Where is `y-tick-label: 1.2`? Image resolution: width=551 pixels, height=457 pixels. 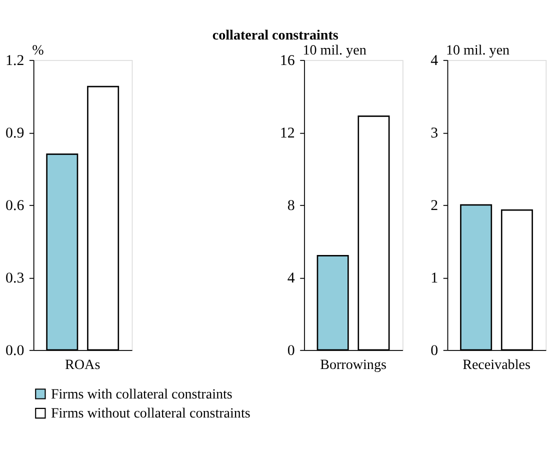 y-tick-label: 1.2 is located at coordinates (15, 60).